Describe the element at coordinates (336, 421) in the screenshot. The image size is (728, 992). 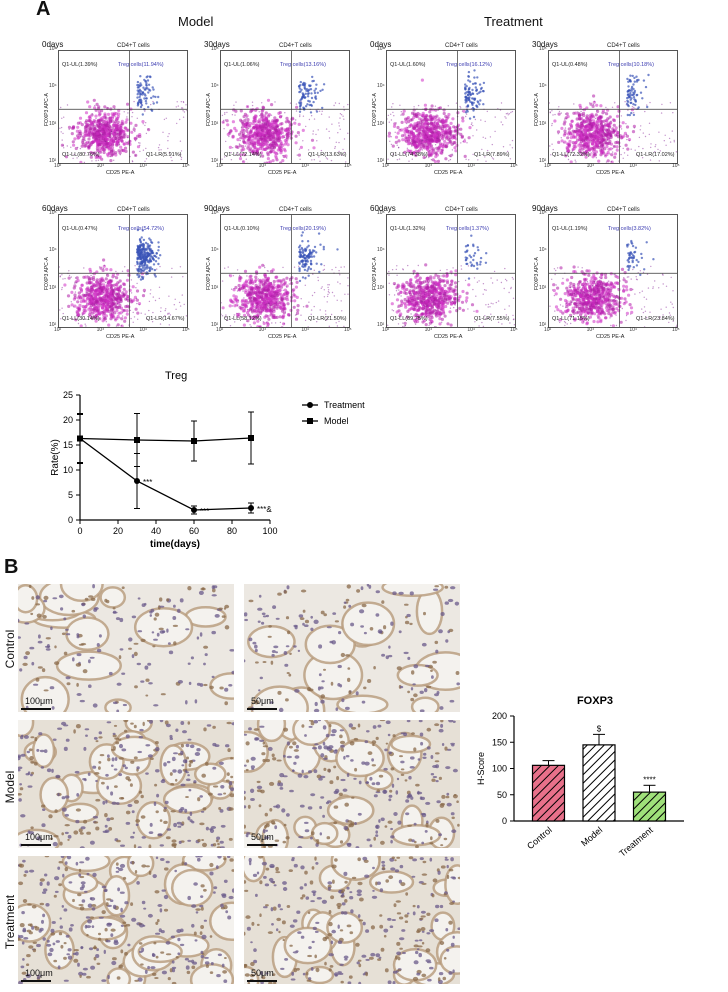
I see `legend-label: Model` at that location.